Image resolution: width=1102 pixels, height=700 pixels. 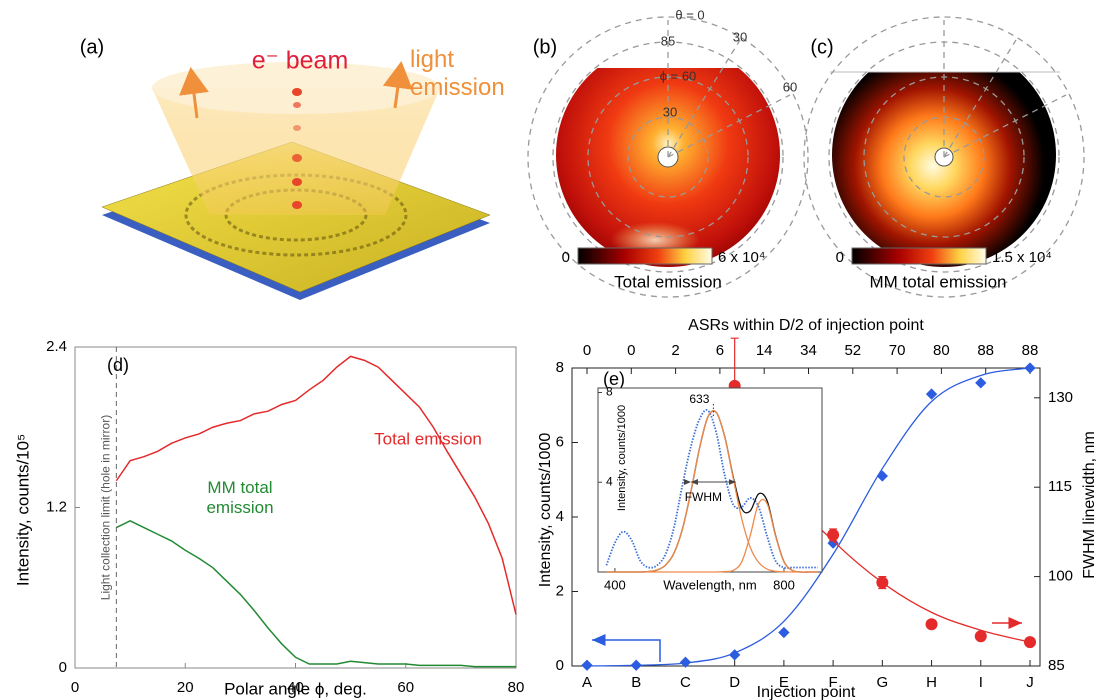 What do you see at coordinates (944, 157) in the screenshot?
I see `illustration-c` at bounding box center [944, 157].